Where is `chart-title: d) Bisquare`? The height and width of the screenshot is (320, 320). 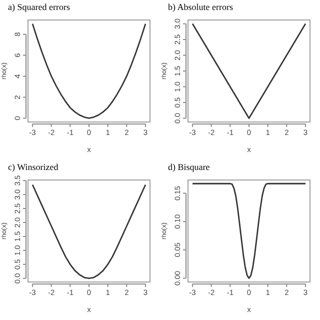
chart-title: d) Bisquare is located at coordinates (189, 167).